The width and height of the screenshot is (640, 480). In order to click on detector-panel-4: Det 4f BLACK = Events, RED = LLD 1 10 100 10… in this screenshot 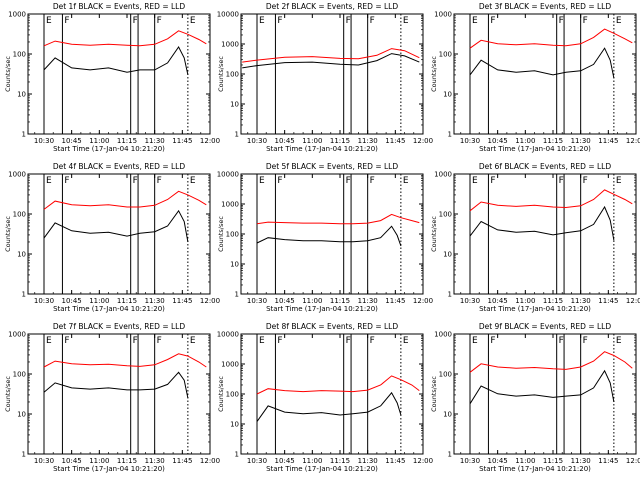, I will do `click(112, 237)`.